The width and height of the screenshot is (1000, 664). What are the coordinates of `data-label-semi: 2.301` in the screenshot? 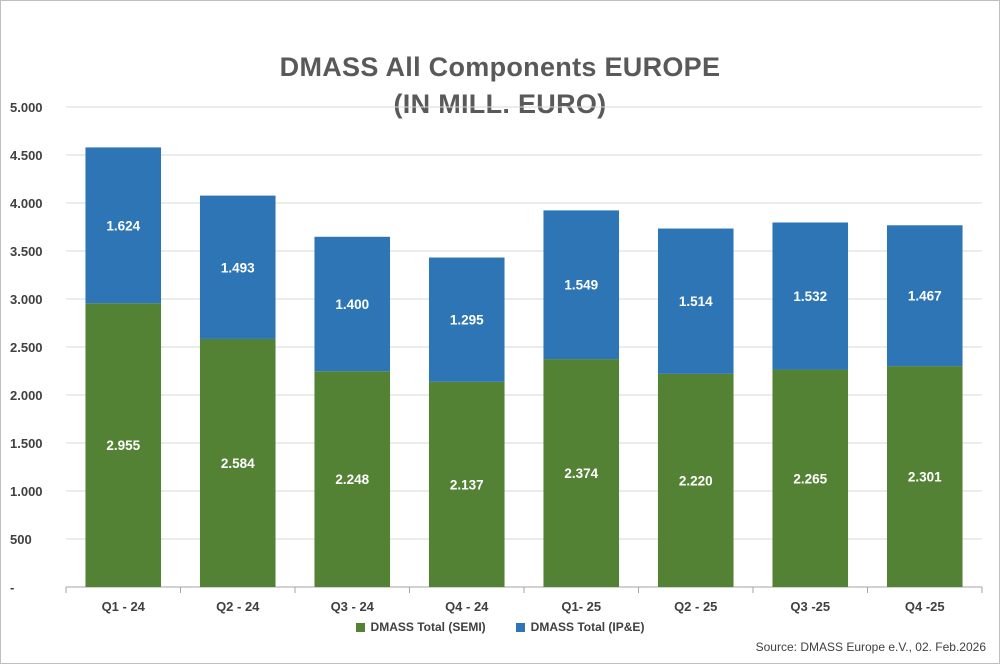 It's located at (925, 477).